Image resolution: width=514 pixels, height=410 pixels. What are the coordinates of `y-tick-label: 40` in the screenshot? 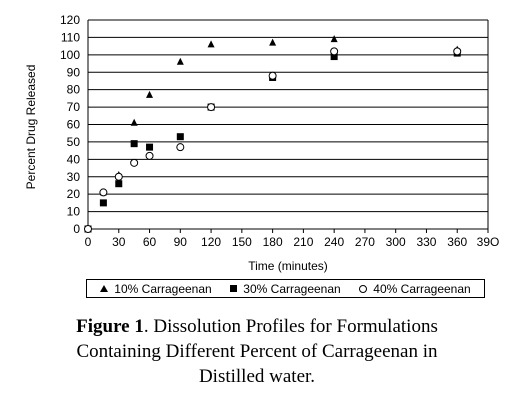 It's located at (74, 159).